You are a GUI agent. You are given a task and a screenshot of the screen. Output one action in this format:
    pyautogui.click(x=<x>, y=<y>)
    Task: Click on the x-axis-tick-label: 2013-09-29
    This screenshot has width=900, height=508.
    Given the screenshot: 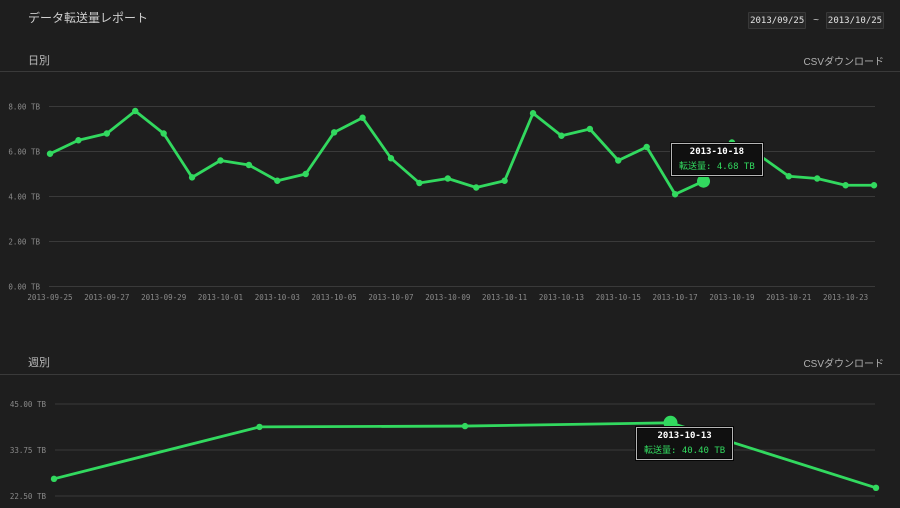 What is the action you would take?
    pyautogui.click(x=163, y=297)
    